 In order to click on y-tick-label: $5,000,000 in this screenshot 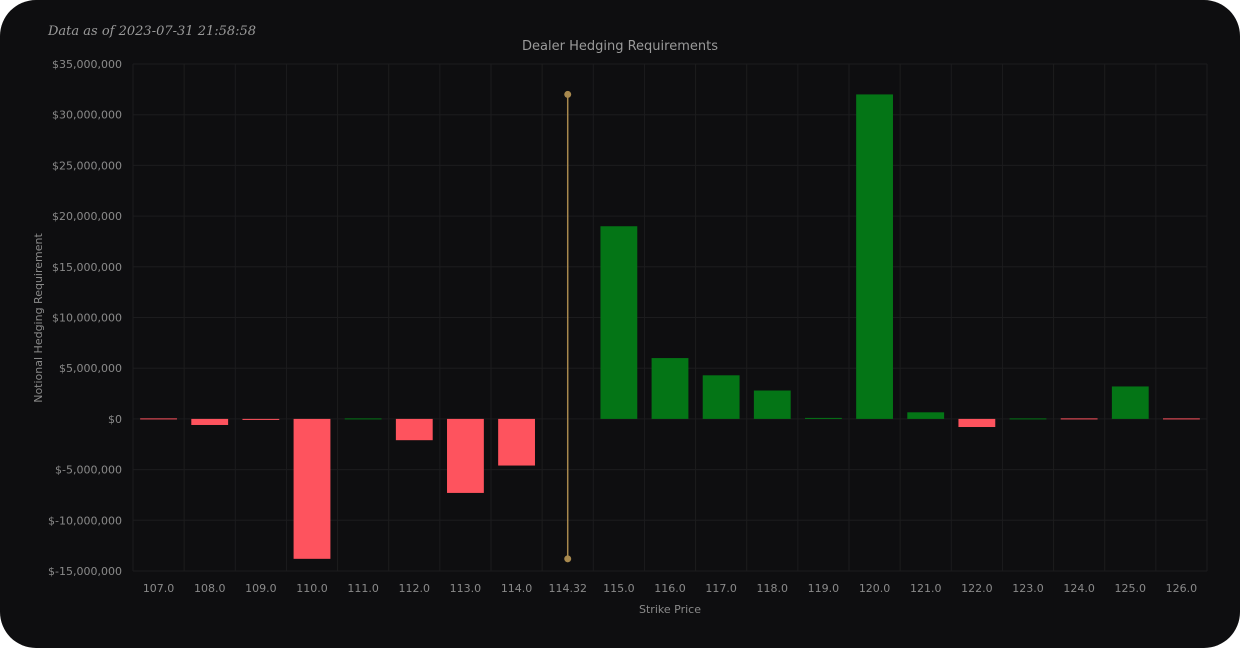, I will do `click(90, 368)`.